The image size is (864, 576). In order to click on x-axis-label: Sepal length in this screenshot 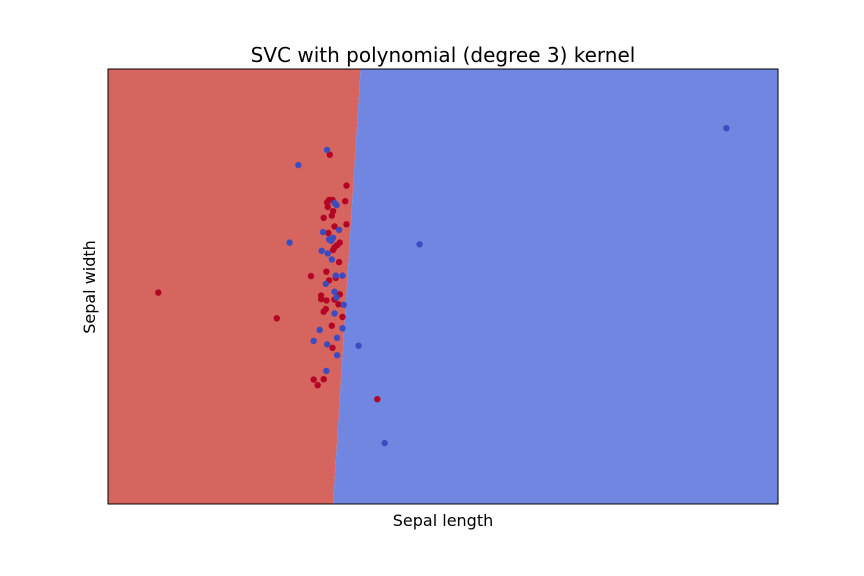, I will do `click(443, 520)`.